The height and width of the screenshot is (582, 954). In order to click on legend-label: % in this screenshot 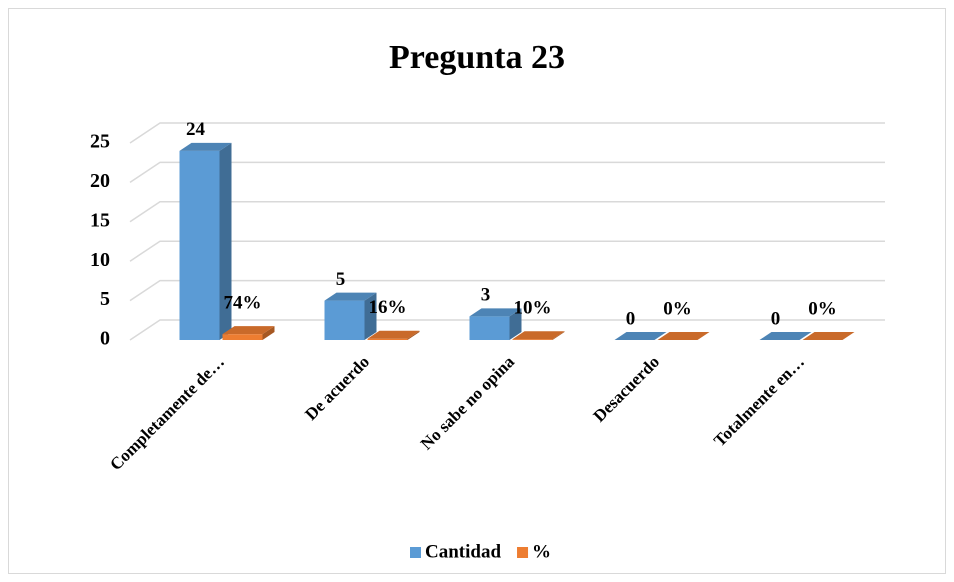, I will do `click(541, 551)`.